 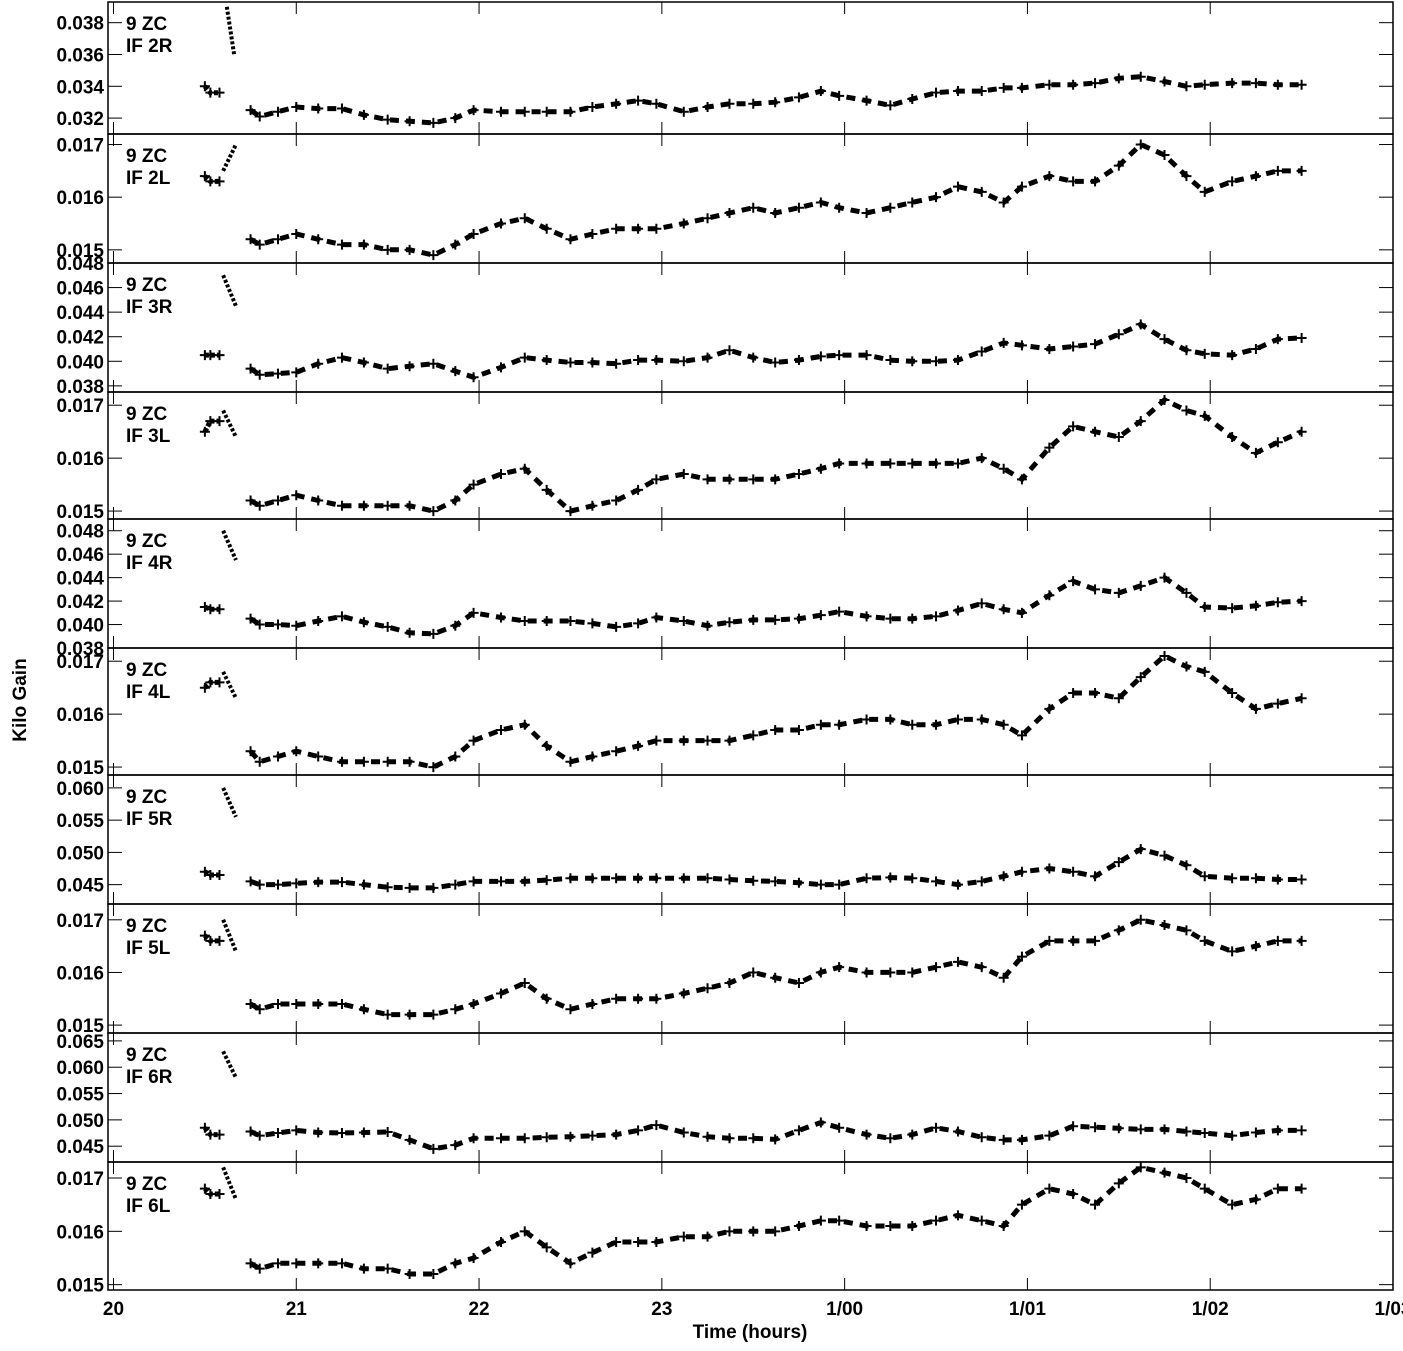 What do you see at coordinates (146, 1184) in the screenshot?
I see `panel-source-label: 9 ZC` at bounding box center [146, 1184].